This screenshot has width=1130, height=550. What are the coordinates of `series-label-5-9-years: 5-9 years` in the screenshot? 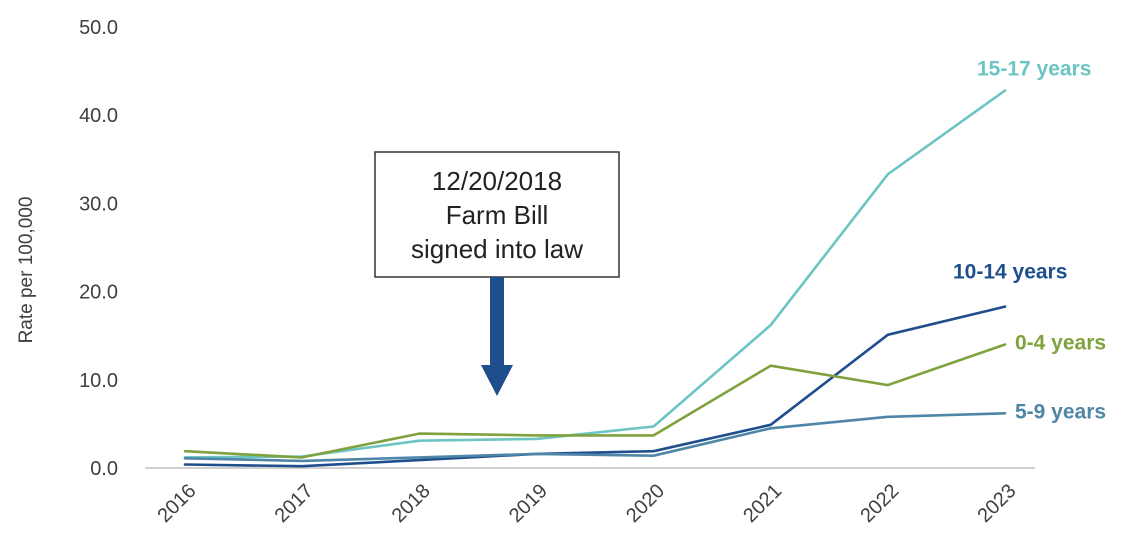 It's located at (1060, 411).